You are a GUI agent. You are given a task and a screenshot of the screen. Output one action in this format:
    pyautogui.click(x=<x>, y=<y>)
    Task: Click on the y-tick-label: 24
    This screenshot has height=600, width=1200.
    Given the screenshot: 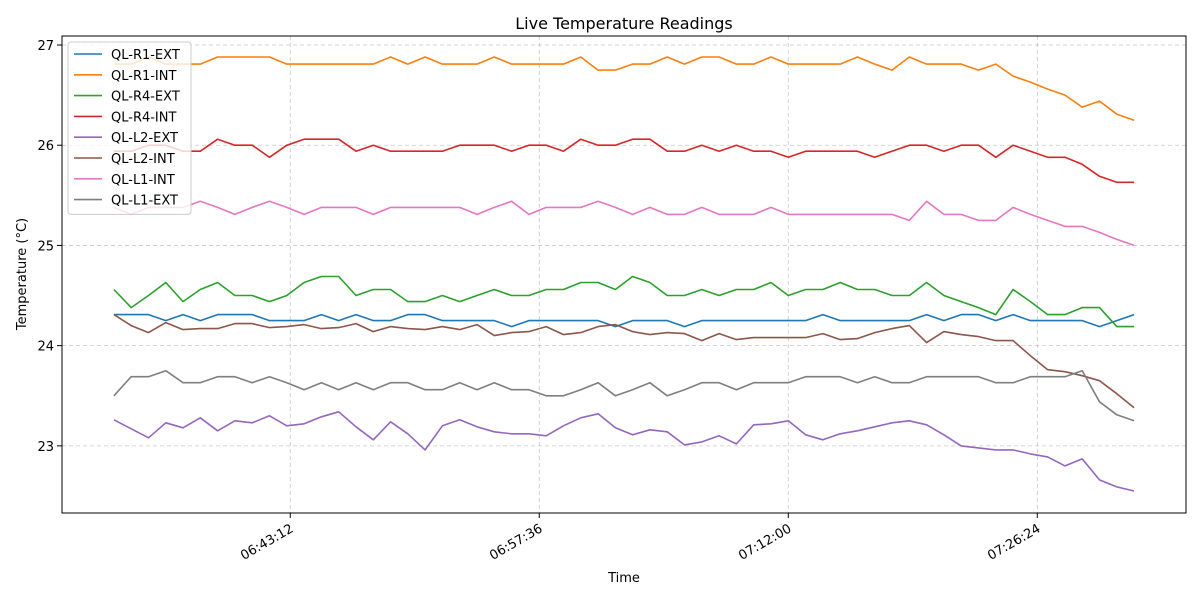 What is the action you would take?
    pyautogui.click(x=45, y=347)
    